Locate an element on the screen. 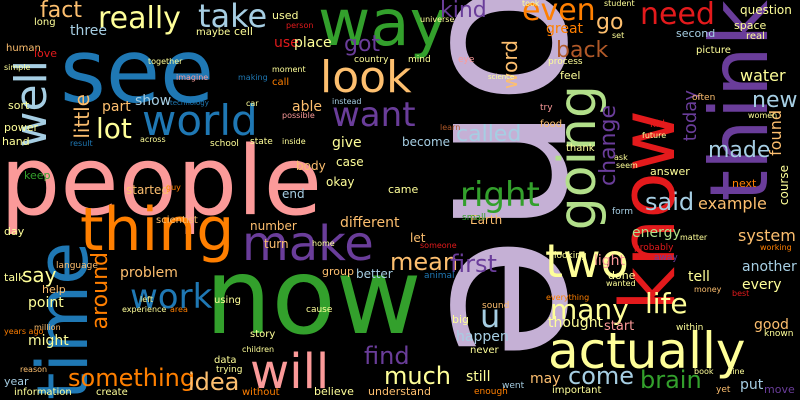 The image size is (800, 400). word-question: question is located at coordinates (766, 10).